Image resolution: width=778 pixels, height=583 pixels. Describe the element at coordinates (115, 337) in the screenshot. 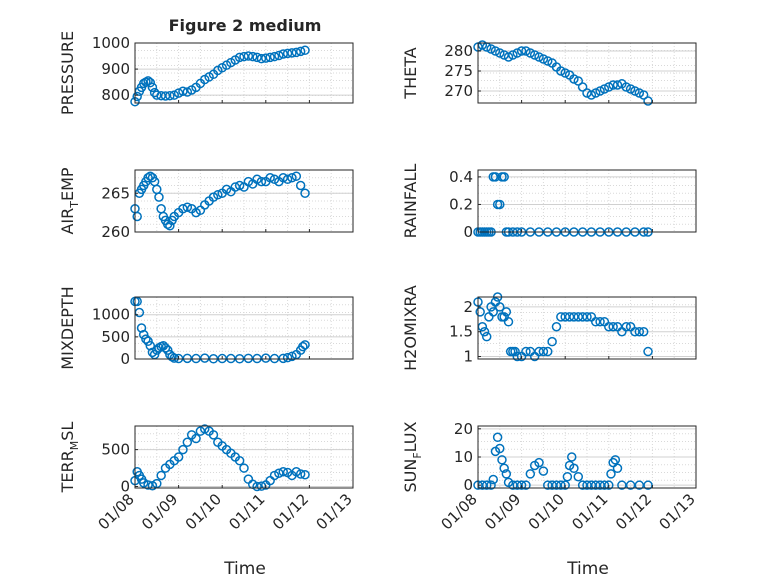

I see `y-tick-label: 500` at that location.